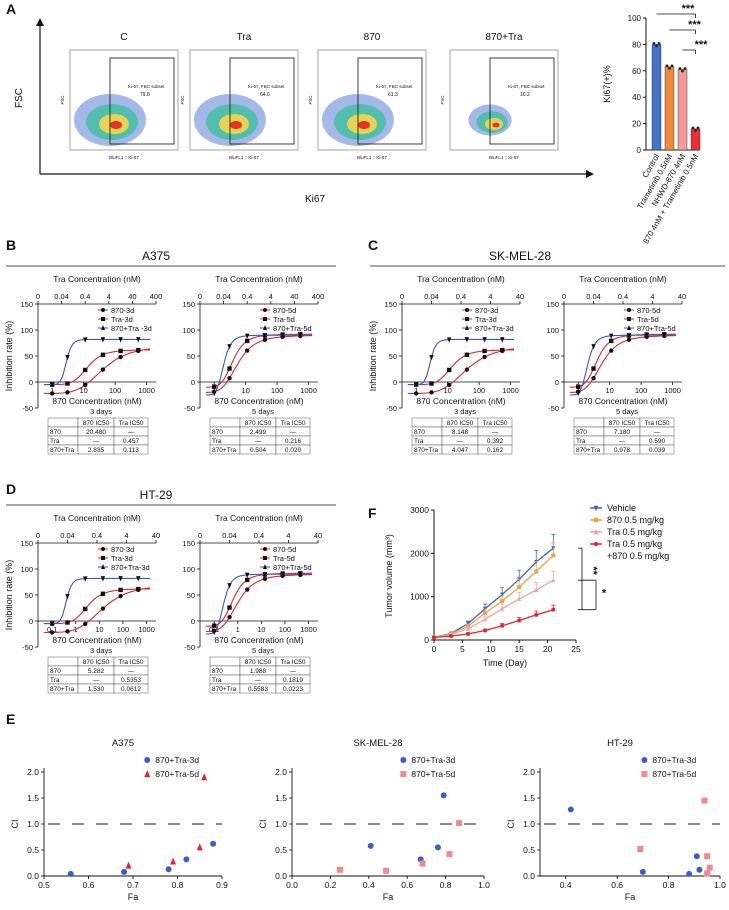 This screenshot has width=729, height=910. Describe the element at coordinates (258, 401) in the screenshot. I see `dose-bottom-axis-label: 870 Concentration (nM)` at that location.